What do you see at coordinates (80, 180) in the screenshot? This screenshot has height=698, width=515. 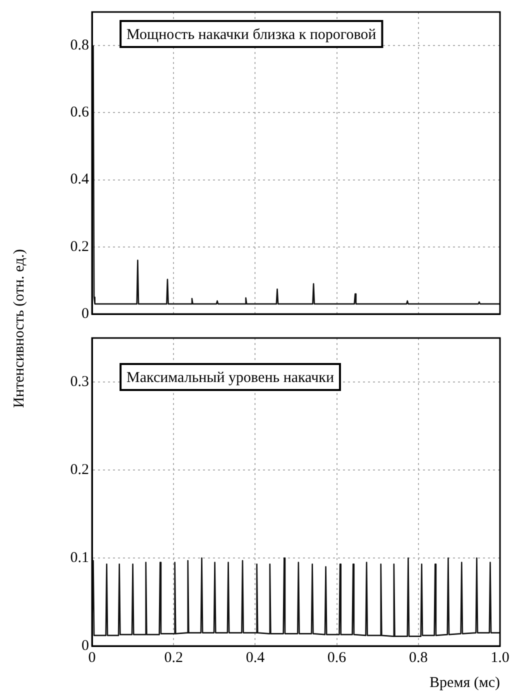 I see `y-tick-label: 0.4` at bounding box center [80, 180].